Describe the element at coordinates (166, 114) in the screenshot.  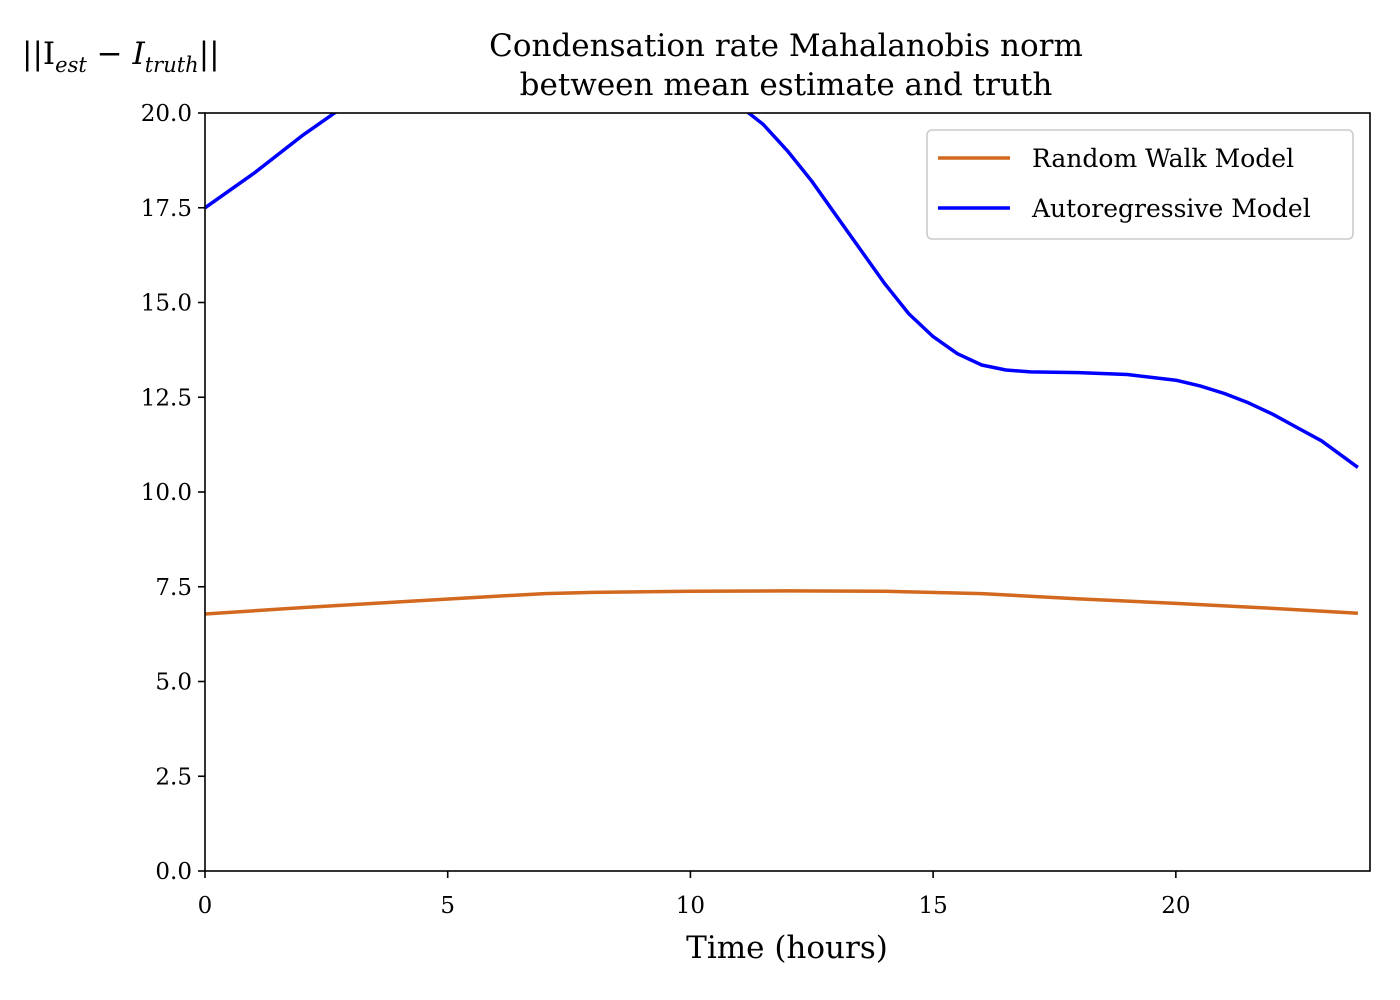
I see `y-tick-label: 20.0` at that location.